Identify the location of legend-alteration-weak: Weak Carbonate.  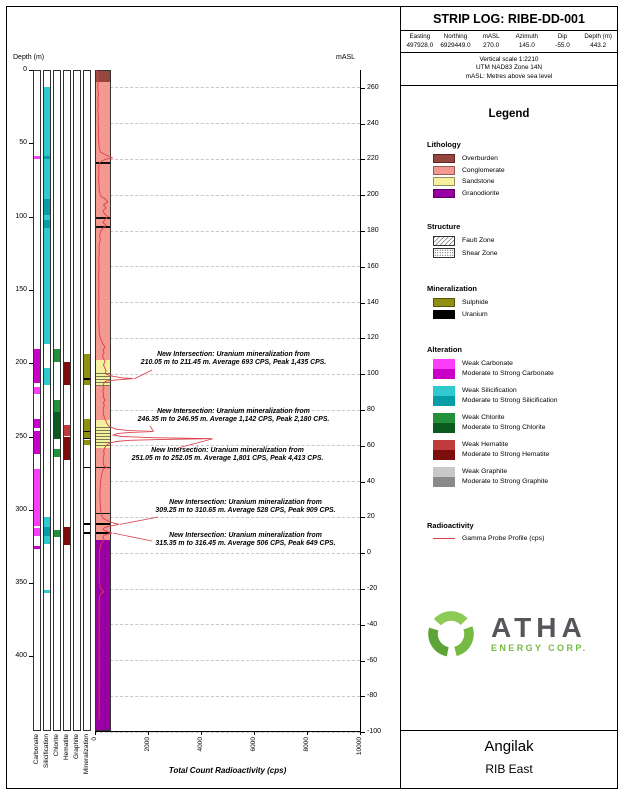
(525, 363).